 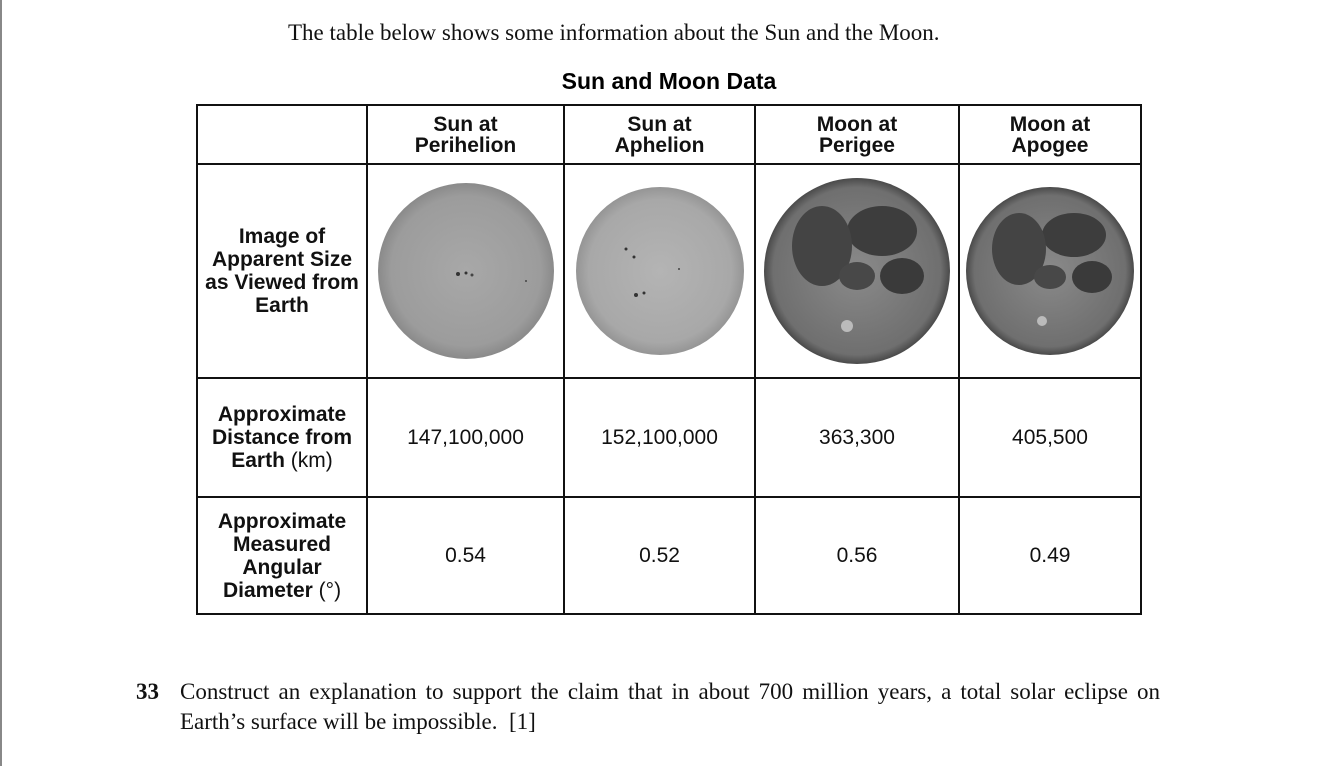 What do you see at coordinates (1, 383) in the screenshot?
I see `page-edge` at bounding box center [1, 383].